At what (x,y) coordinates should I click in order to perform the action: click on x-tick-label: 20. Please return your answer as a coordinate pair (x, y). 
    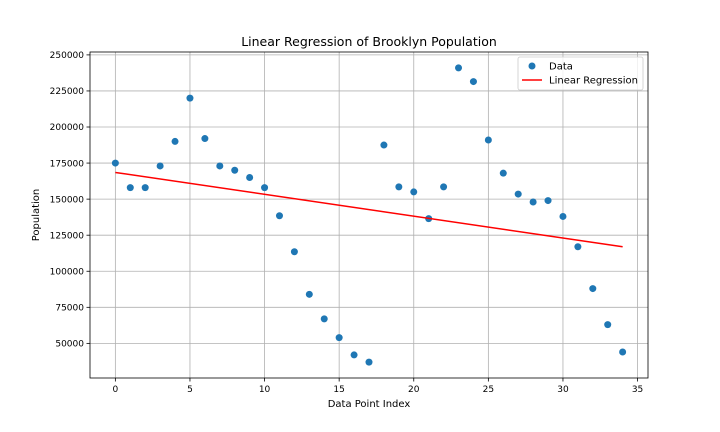
    Looking at the image, I should click on (414, 390).